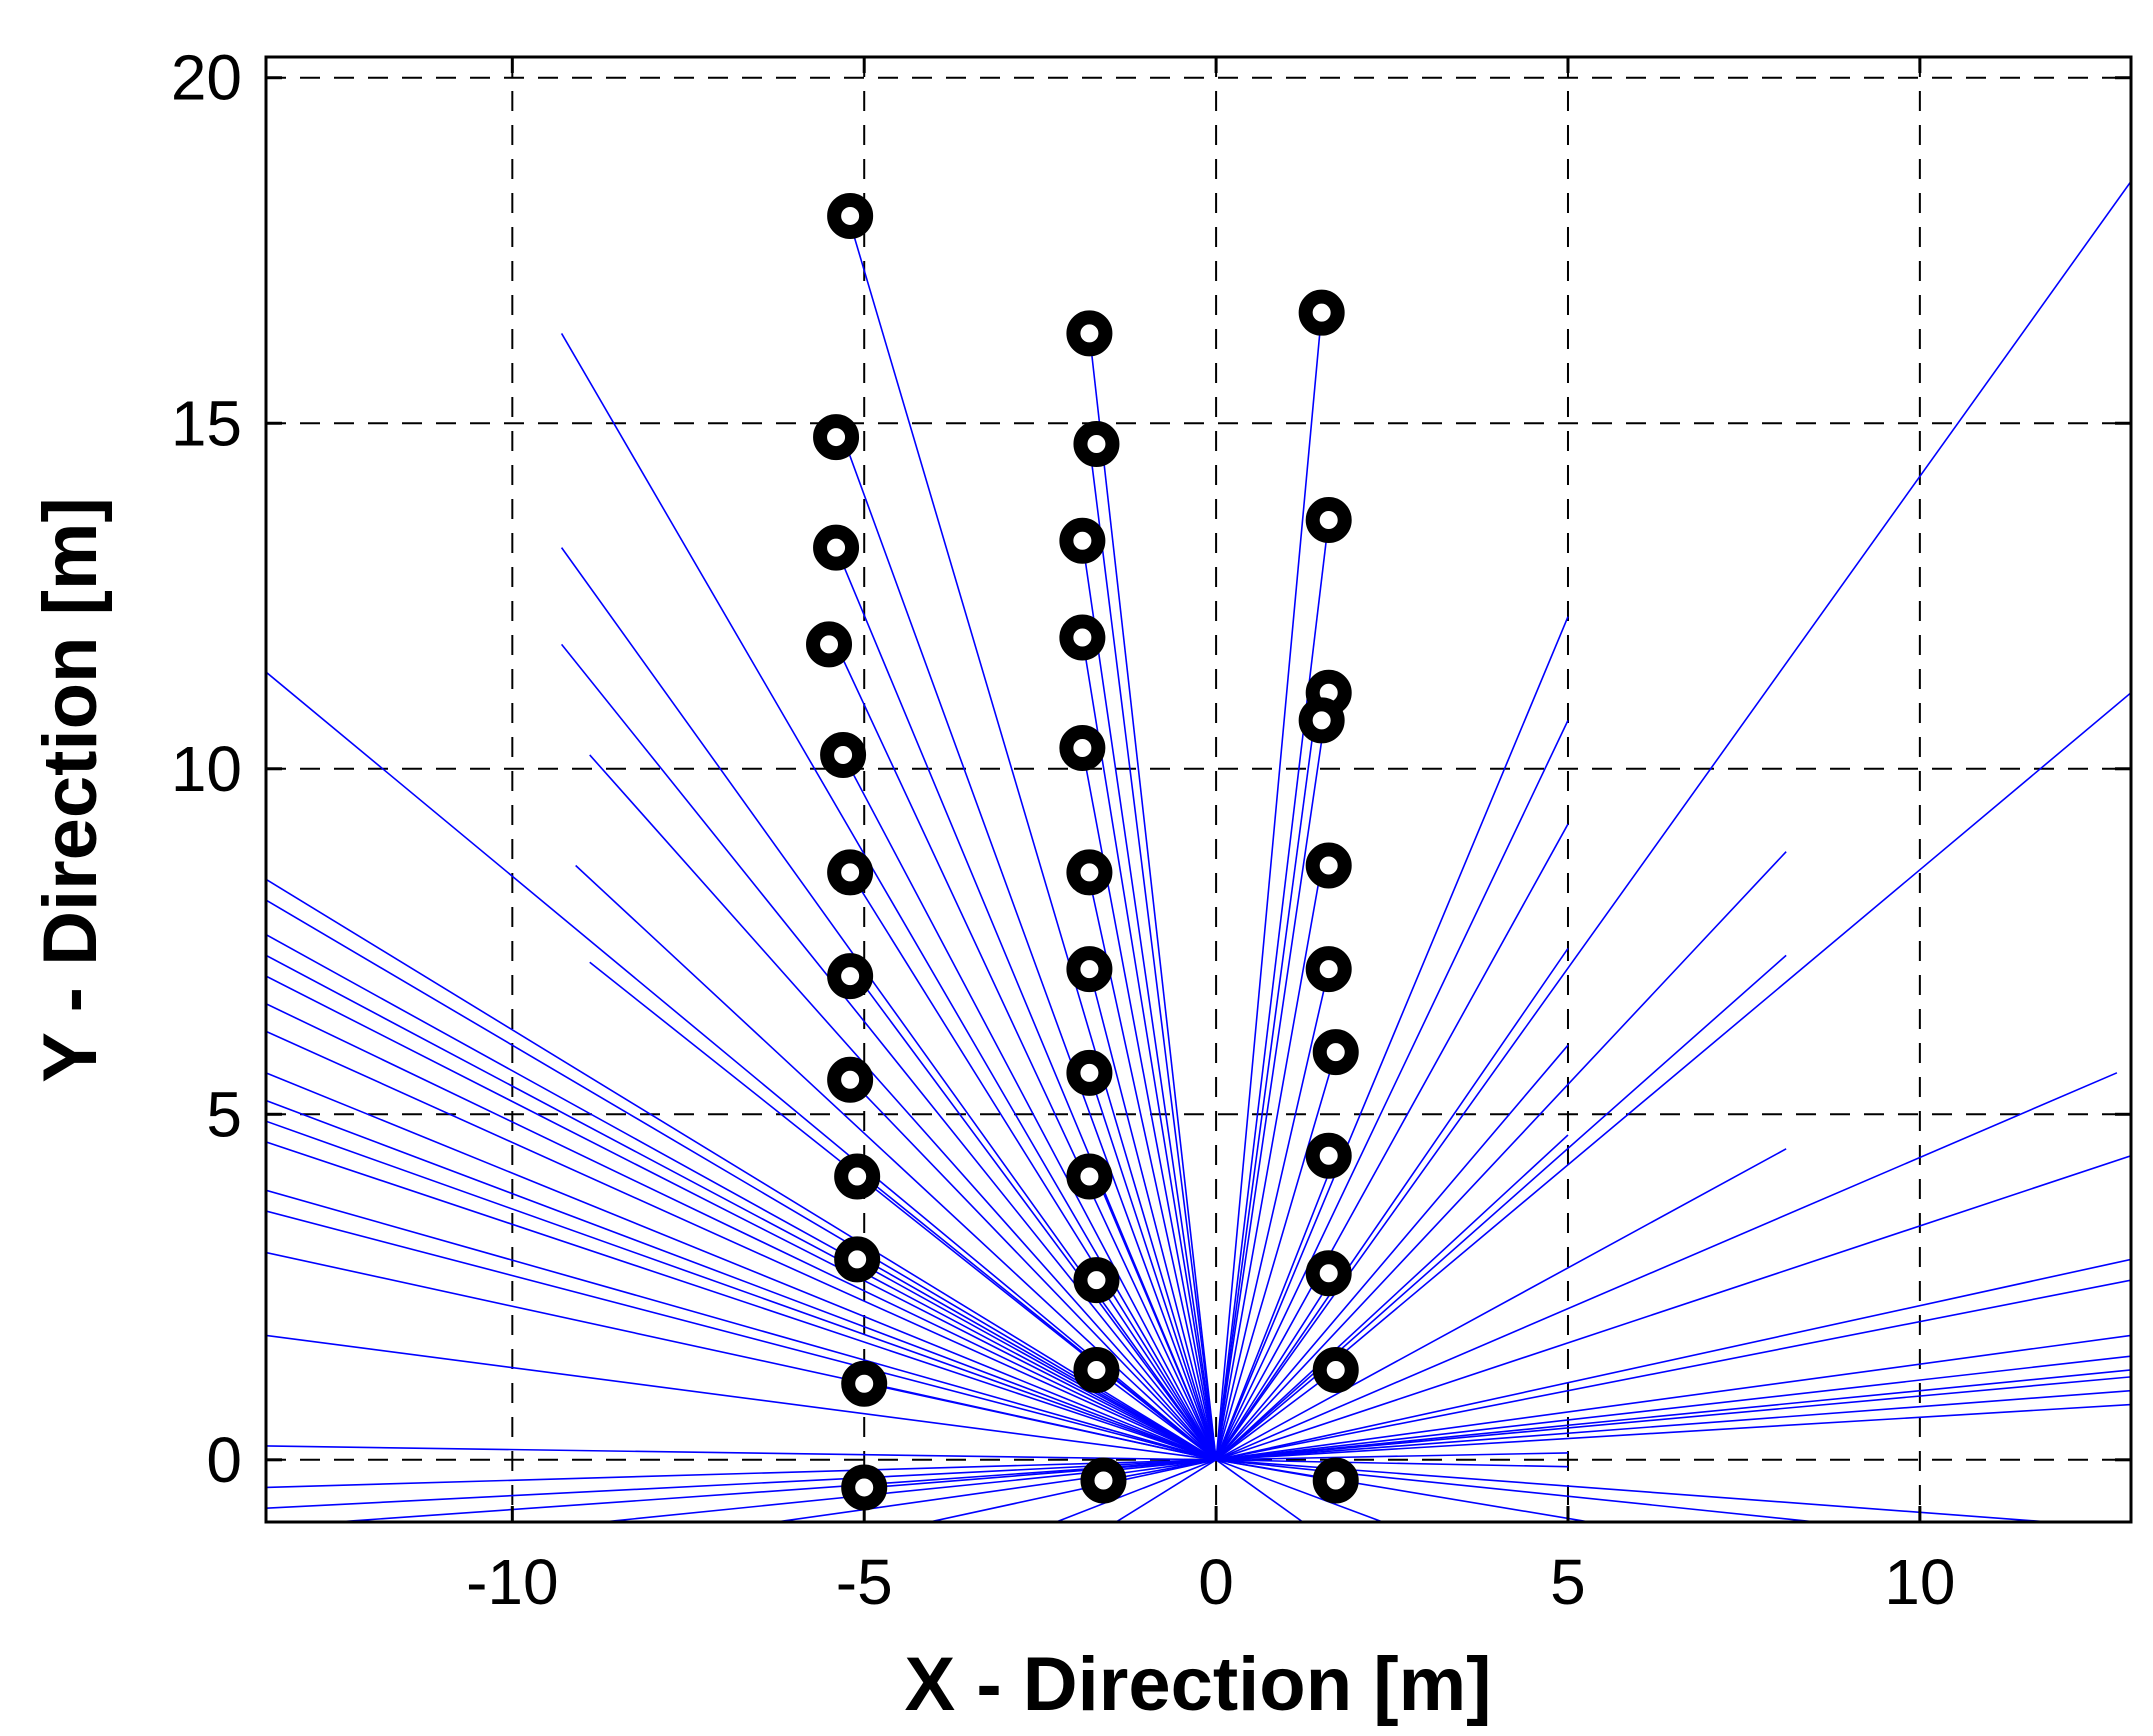 This screenshot has height=1736, width=2153. Describe the element at coordinates (1919, 1582) in the screenshot. I see `x-tick-label: 10` at that location.